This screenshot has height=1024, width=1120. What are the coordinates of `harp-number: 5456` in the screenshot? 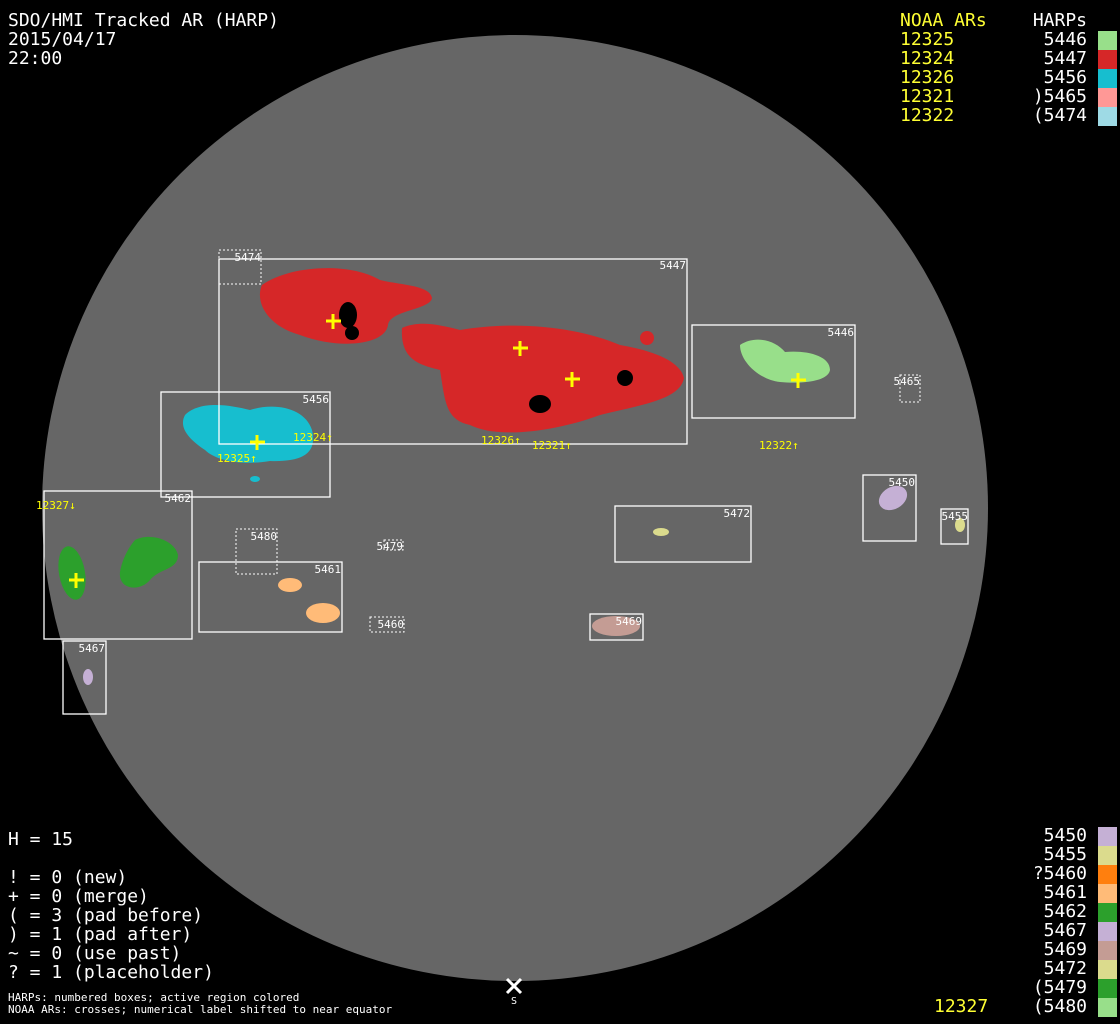 It's located at (1065, 77).